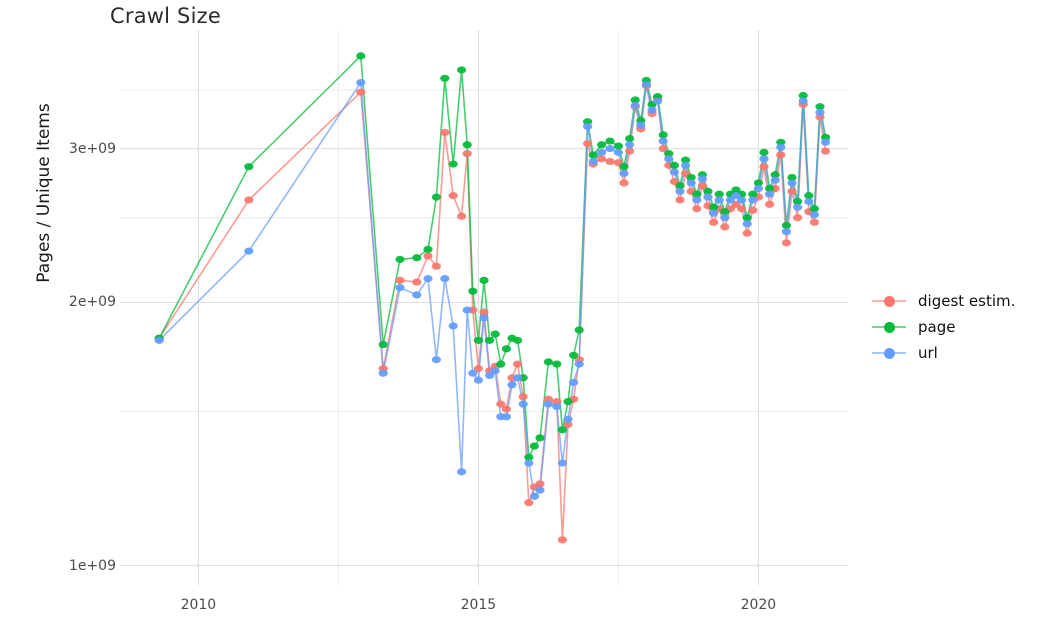 Image resolution: width=1059 pixels, height=639 pixels. I want to click on legend: digest estim. page url, so click(962, 327).